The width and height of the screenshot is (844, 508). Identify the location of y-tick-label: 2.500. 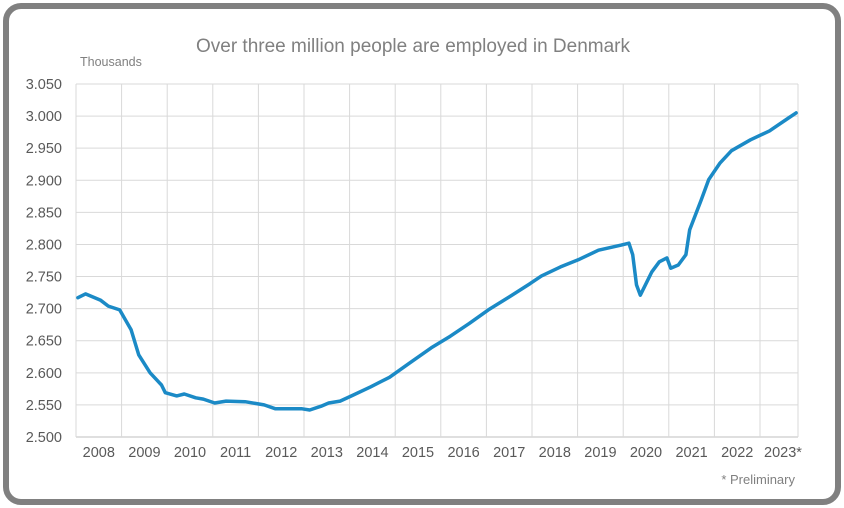
(44, 438).